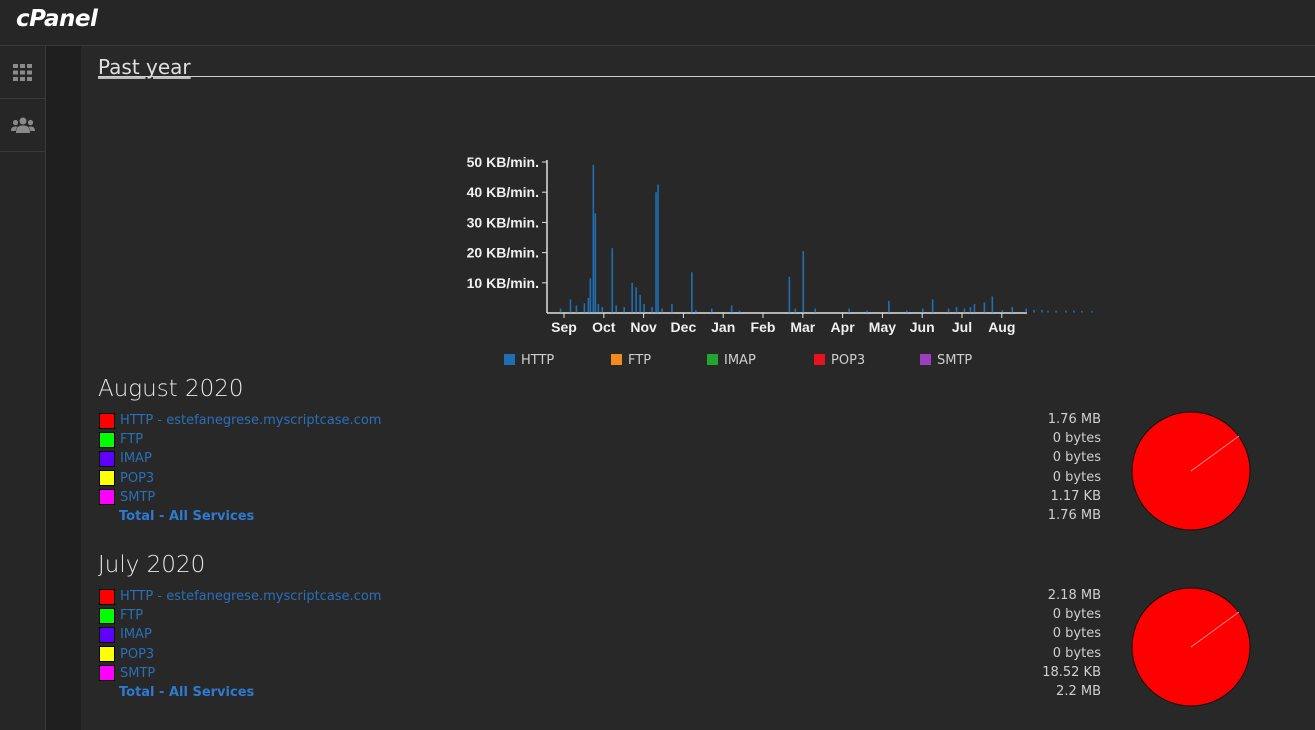 The image size is (1315, 730). Describe the element at coordinates (1078, 691) in the screenshot. I see `total-value: 2.2 MB` at that location.